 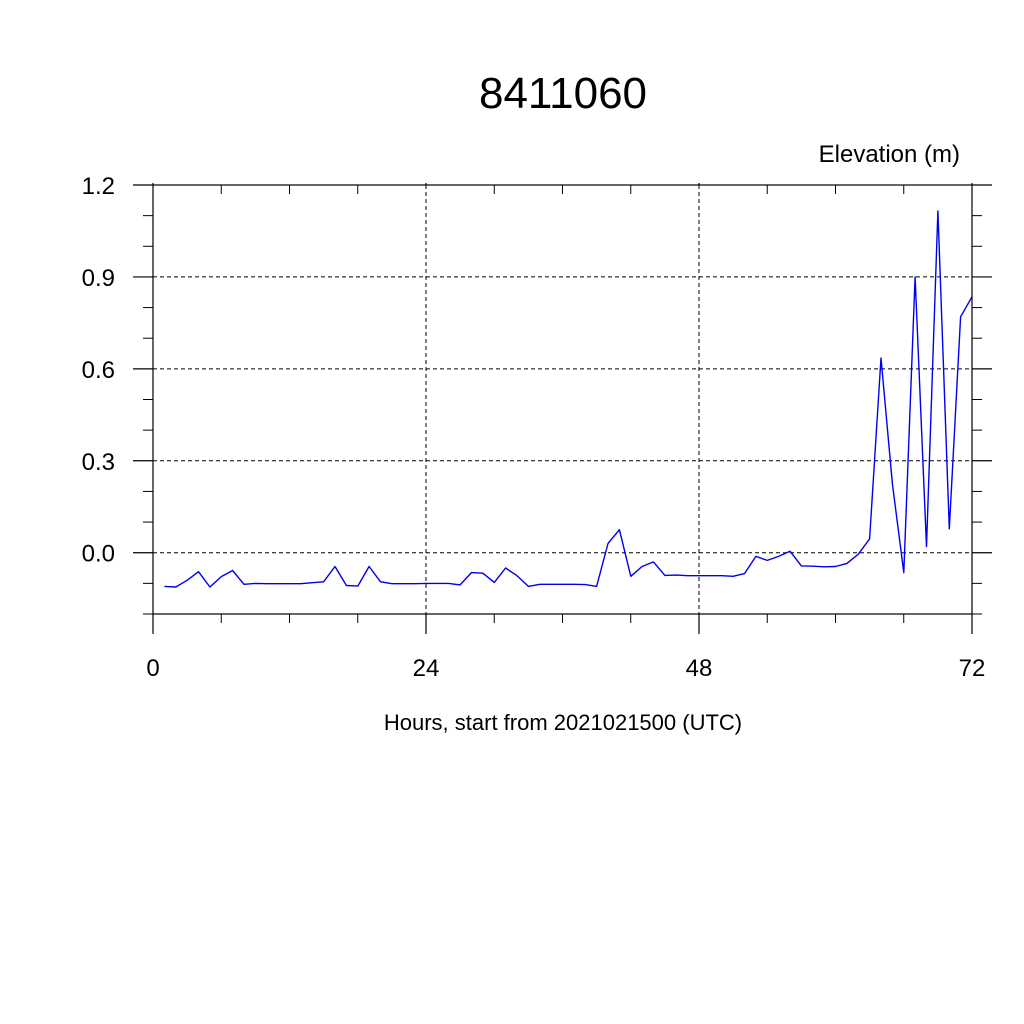 What do you see at coordinates (426, 668) in the screenshot?
I see `x-tick-label: 24` at bounding box center [426, 668].